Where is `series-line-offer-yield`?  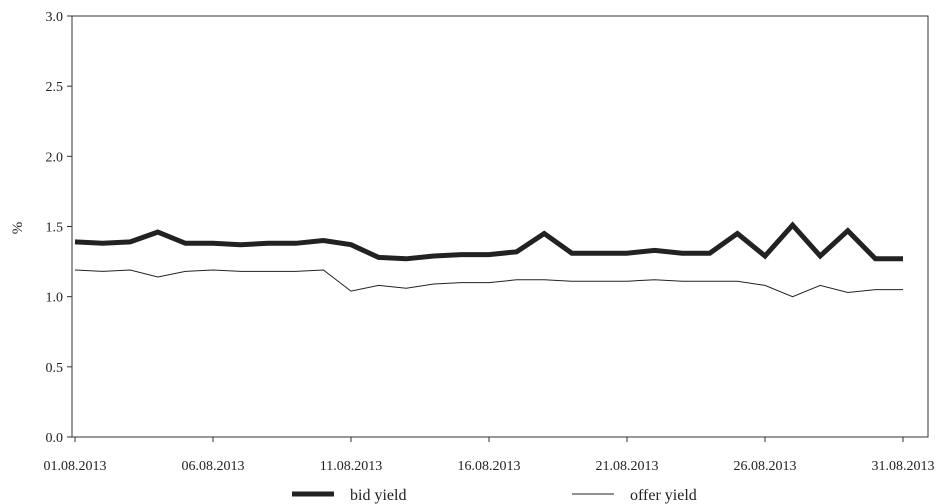
series-line-offer-yield is located at coordinates (488, 283).